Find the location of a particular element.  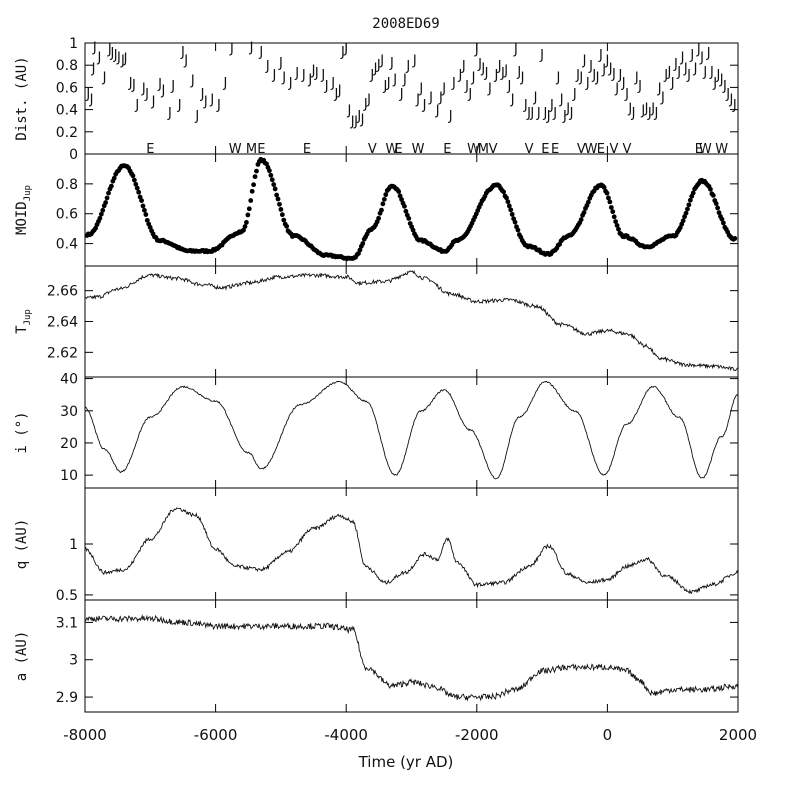

y-tick-label-dist: 0.8 is located at coordinates (67, 66).